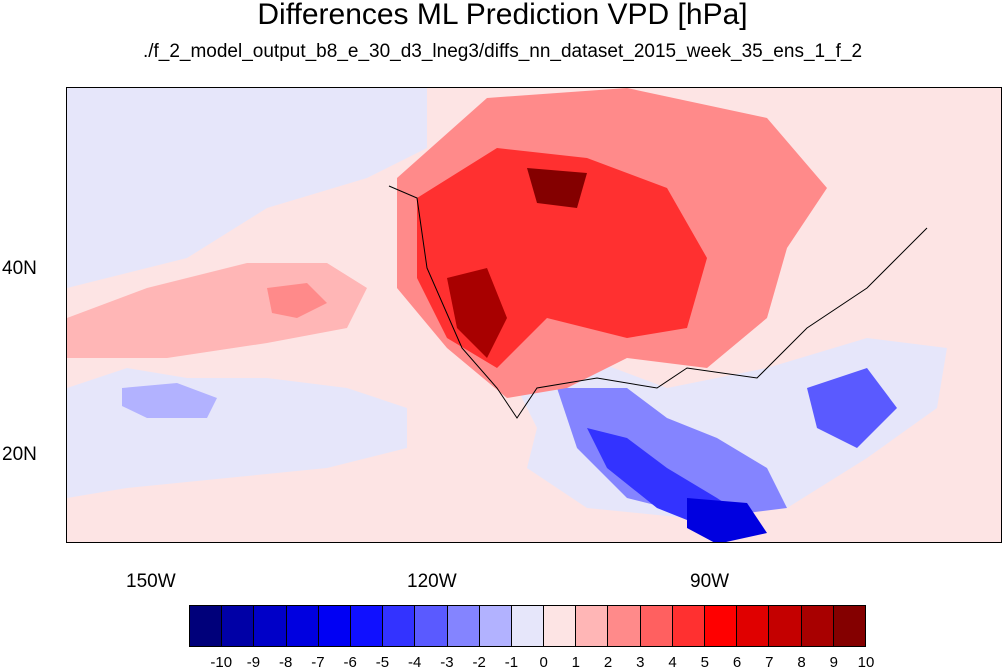  What do you see at coordinates (727, 520) in the screenshot?
I see `negative-core-central-america` at bounding box center [727, 520].